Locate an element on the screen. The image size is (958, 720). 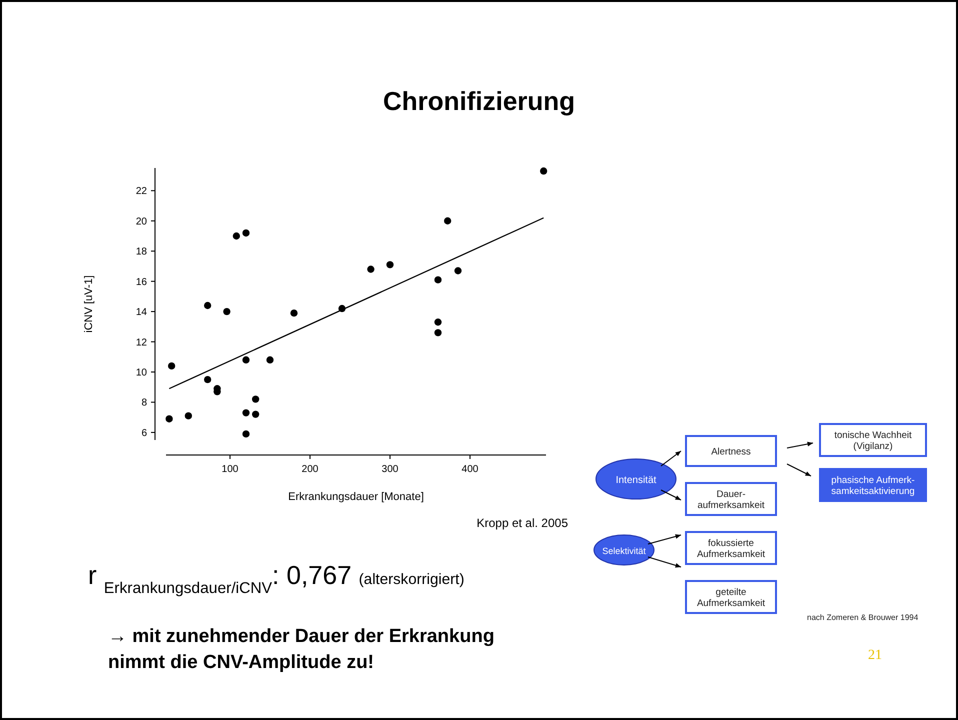
text: → mit zunehmender Dauer der Erkrankung nimmt die CNV-Amplitude zu! is located at coordinates (301, 649).